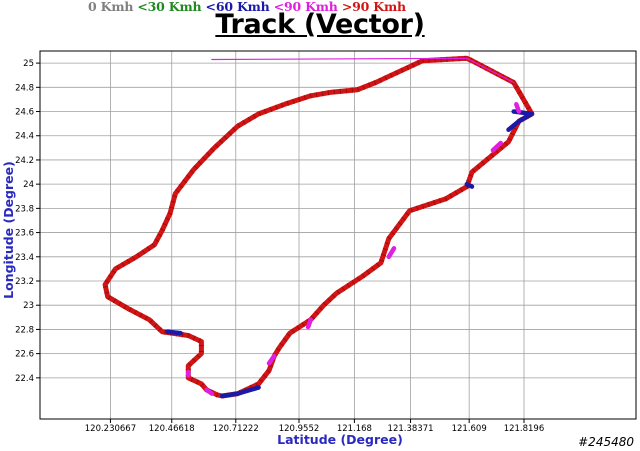  I want to click on x-tick-label: 121.38371, so click(411, 429).